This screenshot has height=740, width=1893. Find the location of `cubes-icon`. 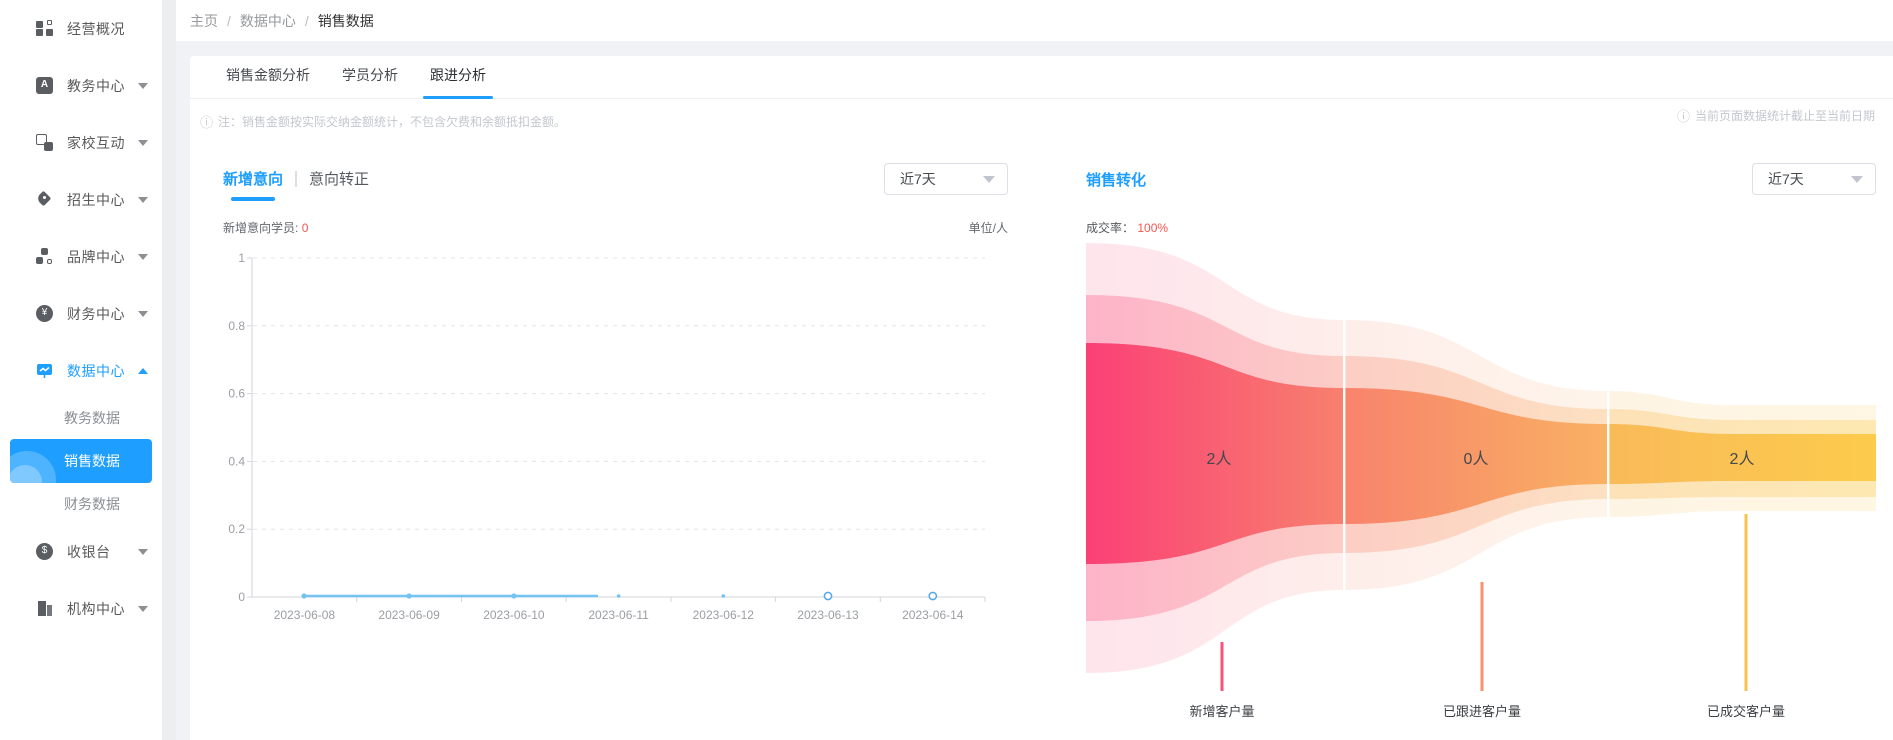

cubes-icon is located at coordinates (44, 256).